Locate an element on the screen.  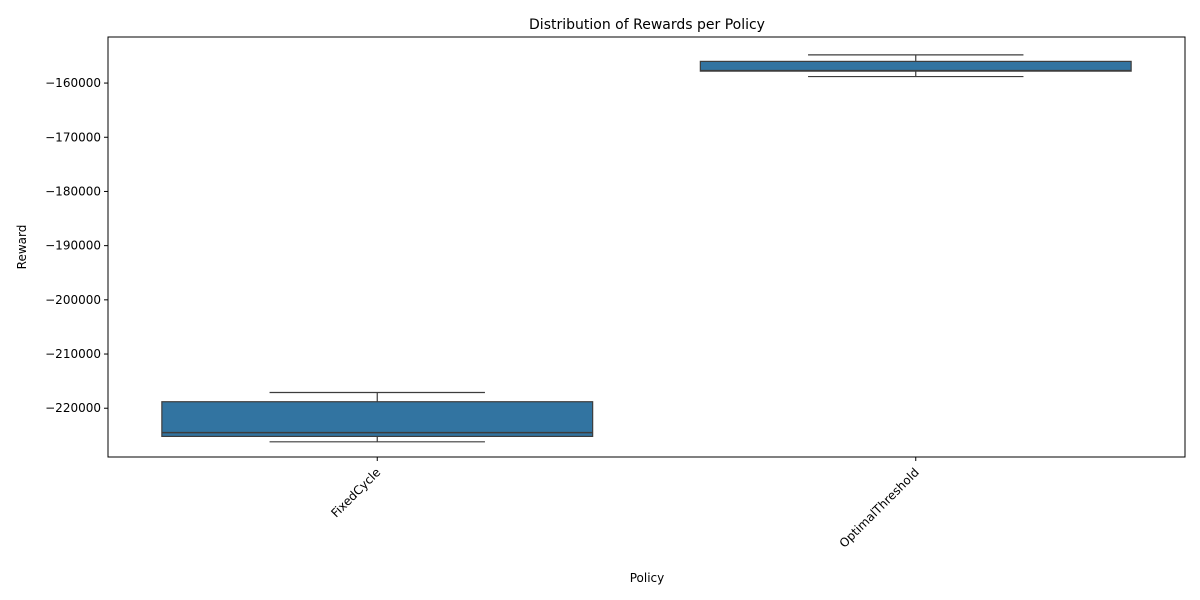
box-FixedCycle is located at coordinates (377, 417).